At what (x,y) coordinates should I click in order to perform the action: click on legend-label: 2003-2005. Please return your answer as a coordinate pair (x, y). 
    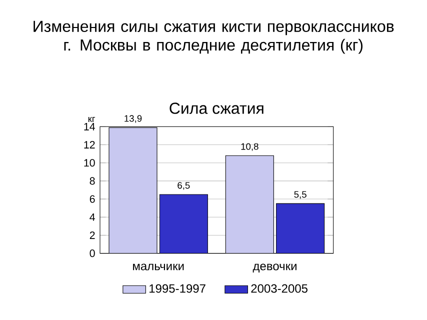
    Looking at the image, I should click on (279, 288).